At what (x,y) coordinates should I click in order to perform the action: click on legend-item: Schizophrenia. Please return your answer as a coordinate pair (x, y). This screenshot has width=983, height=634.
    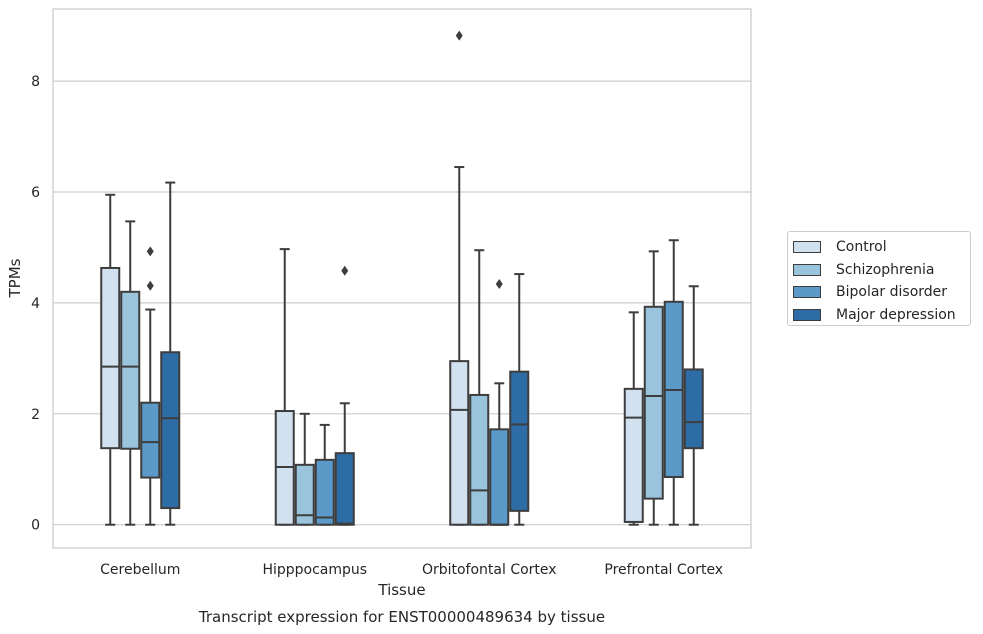
    Looking at the image, I should click on (881, 270).